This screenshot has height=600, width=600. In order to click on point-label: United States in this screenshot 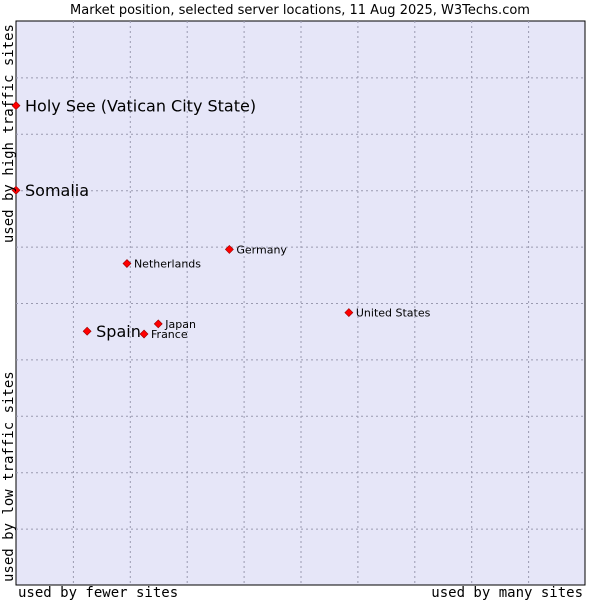, I will do `click(393, 313)`.